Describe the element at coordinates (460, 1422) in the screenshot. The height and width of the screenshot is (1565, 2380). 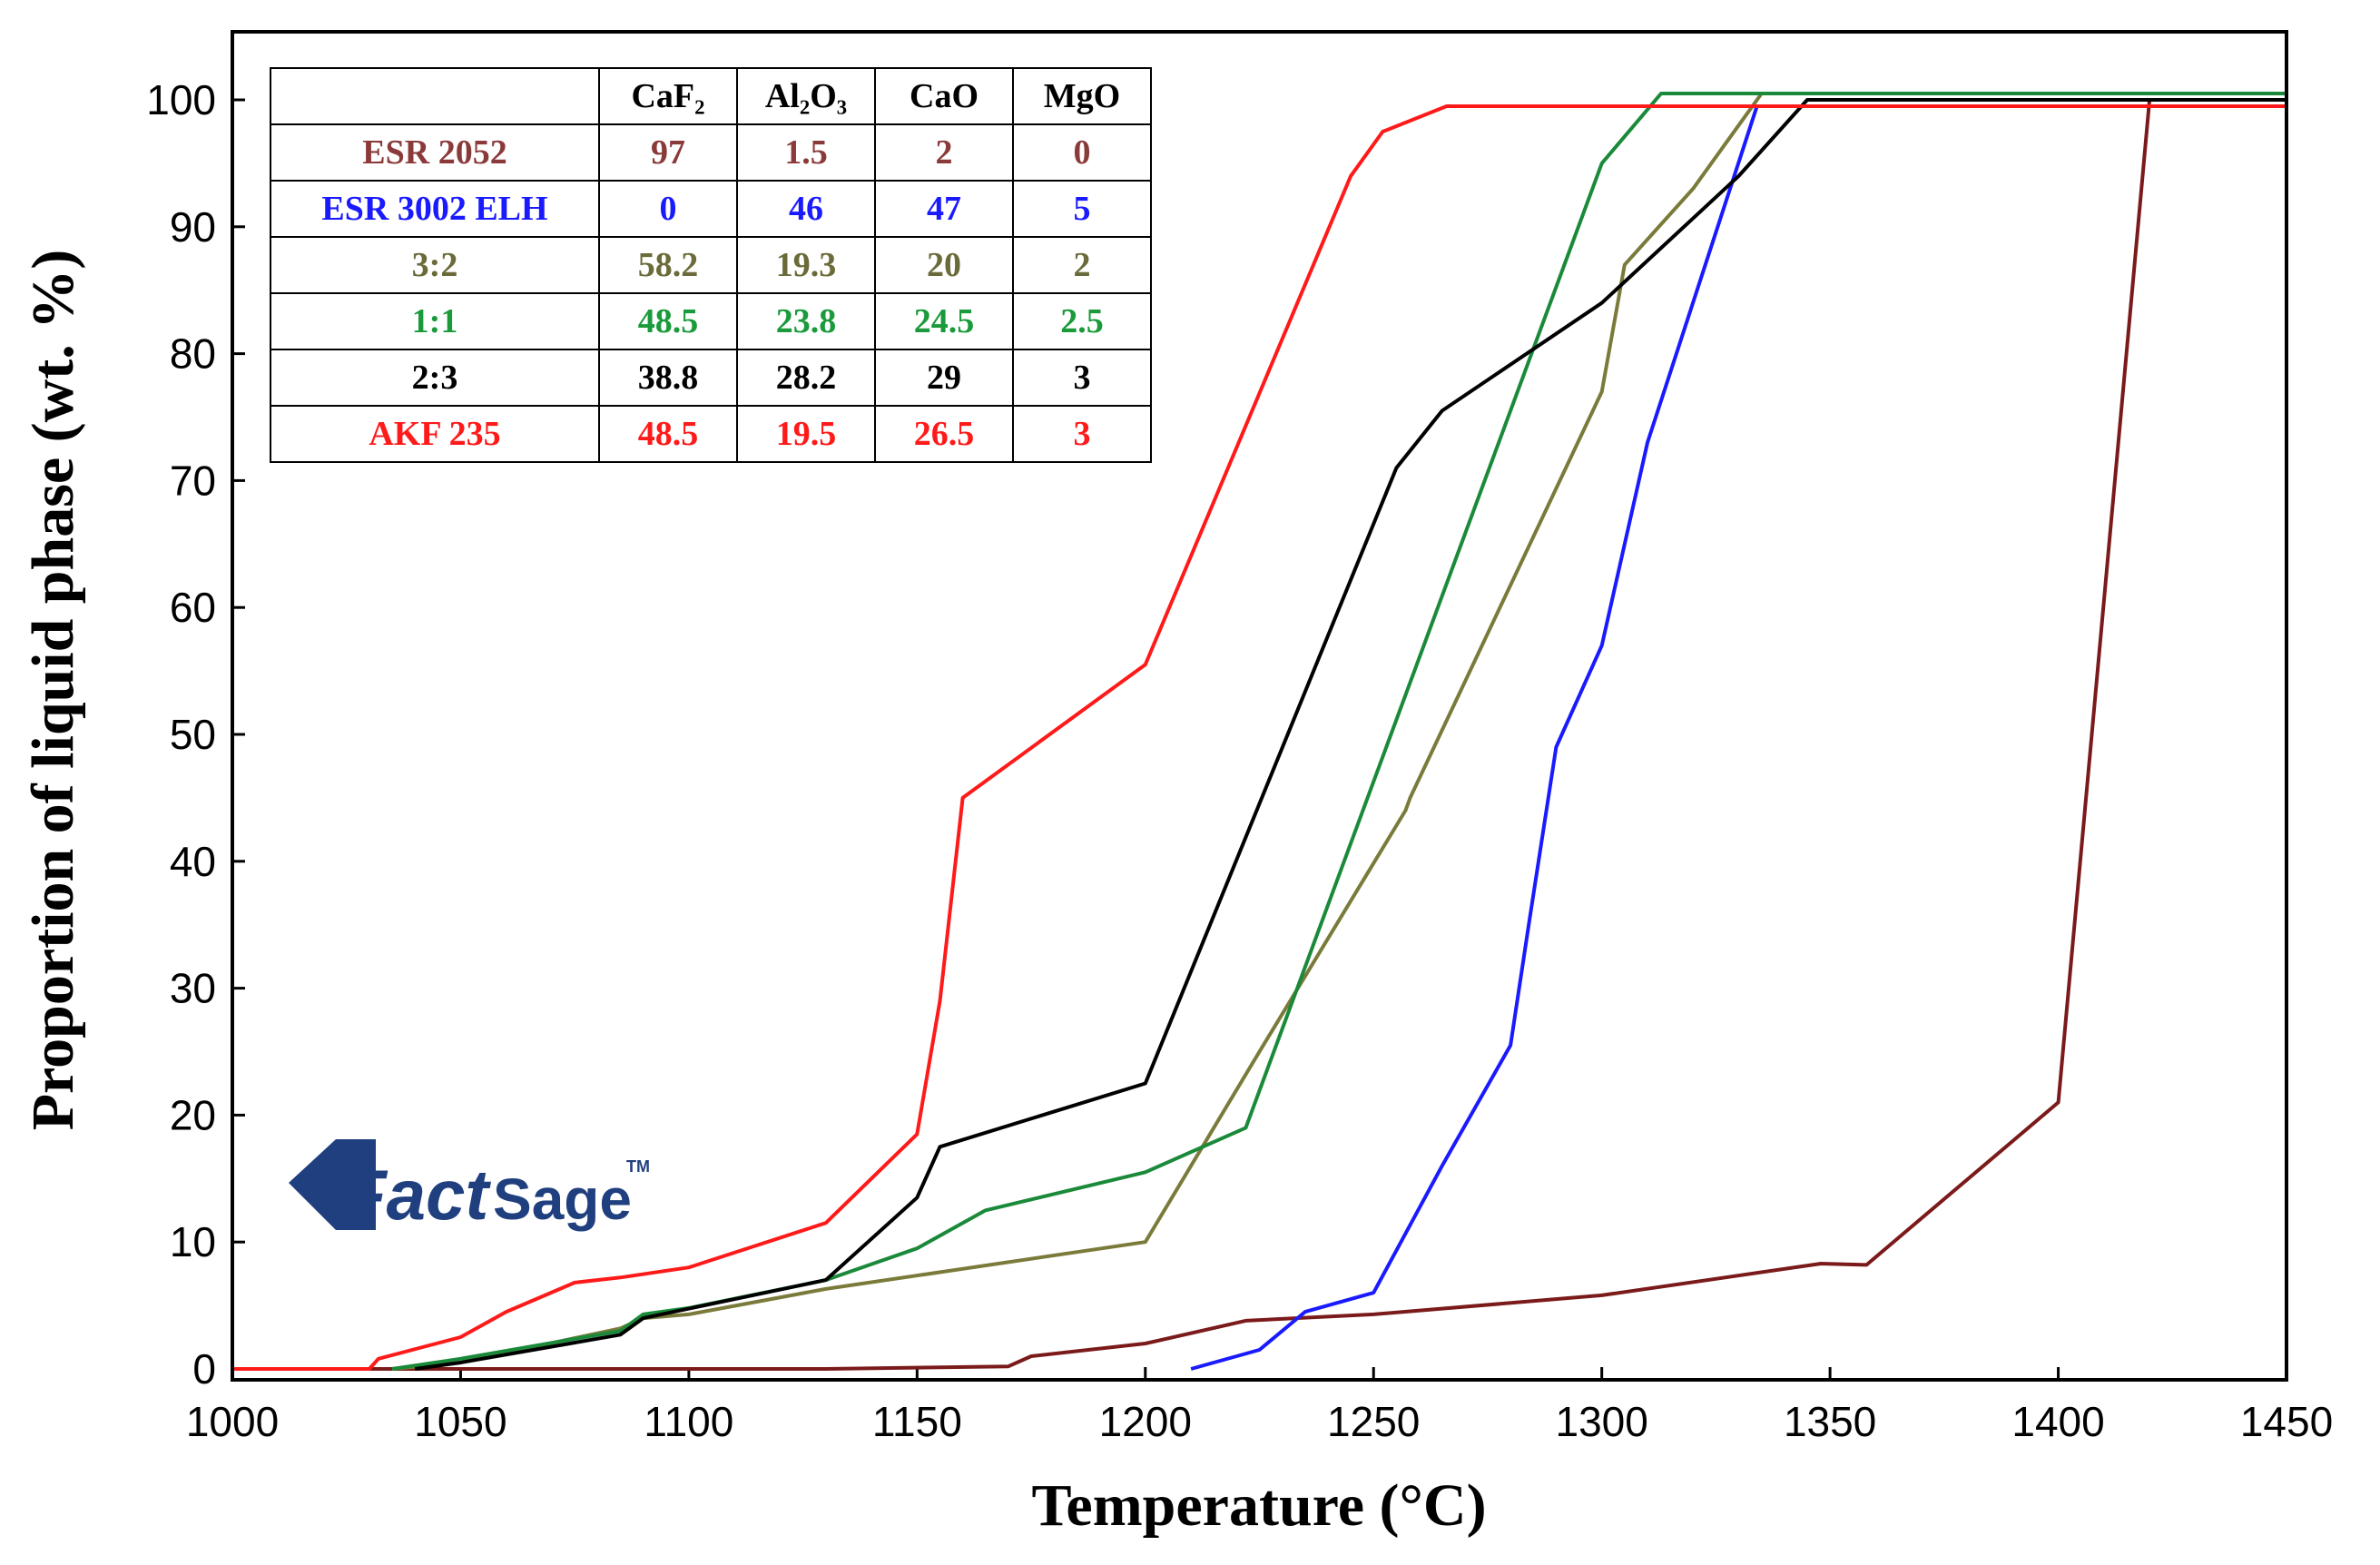
I see `x-tick-label: 1050` at that location.